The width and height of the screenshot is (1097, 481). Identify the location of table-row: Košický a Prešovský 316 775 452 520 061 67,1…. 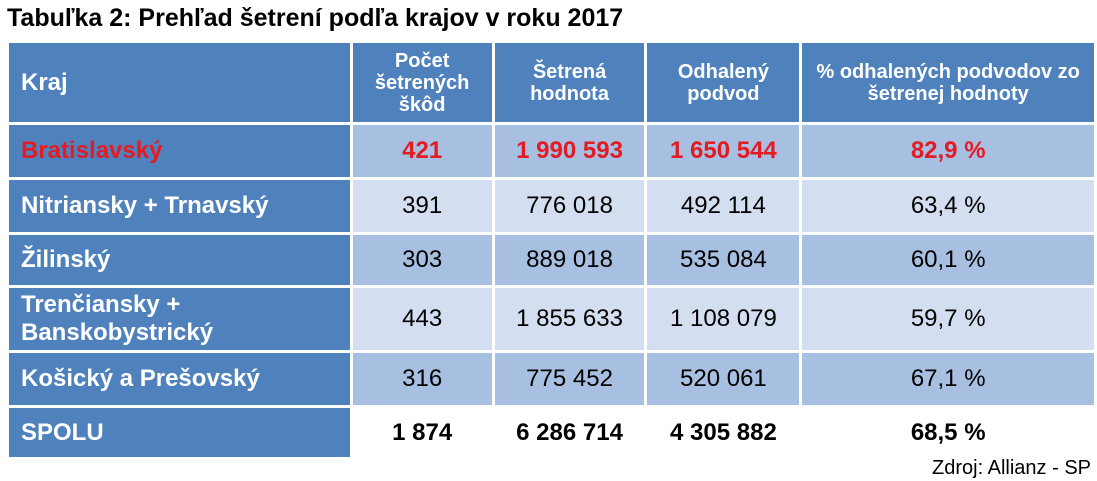
(551, 379).